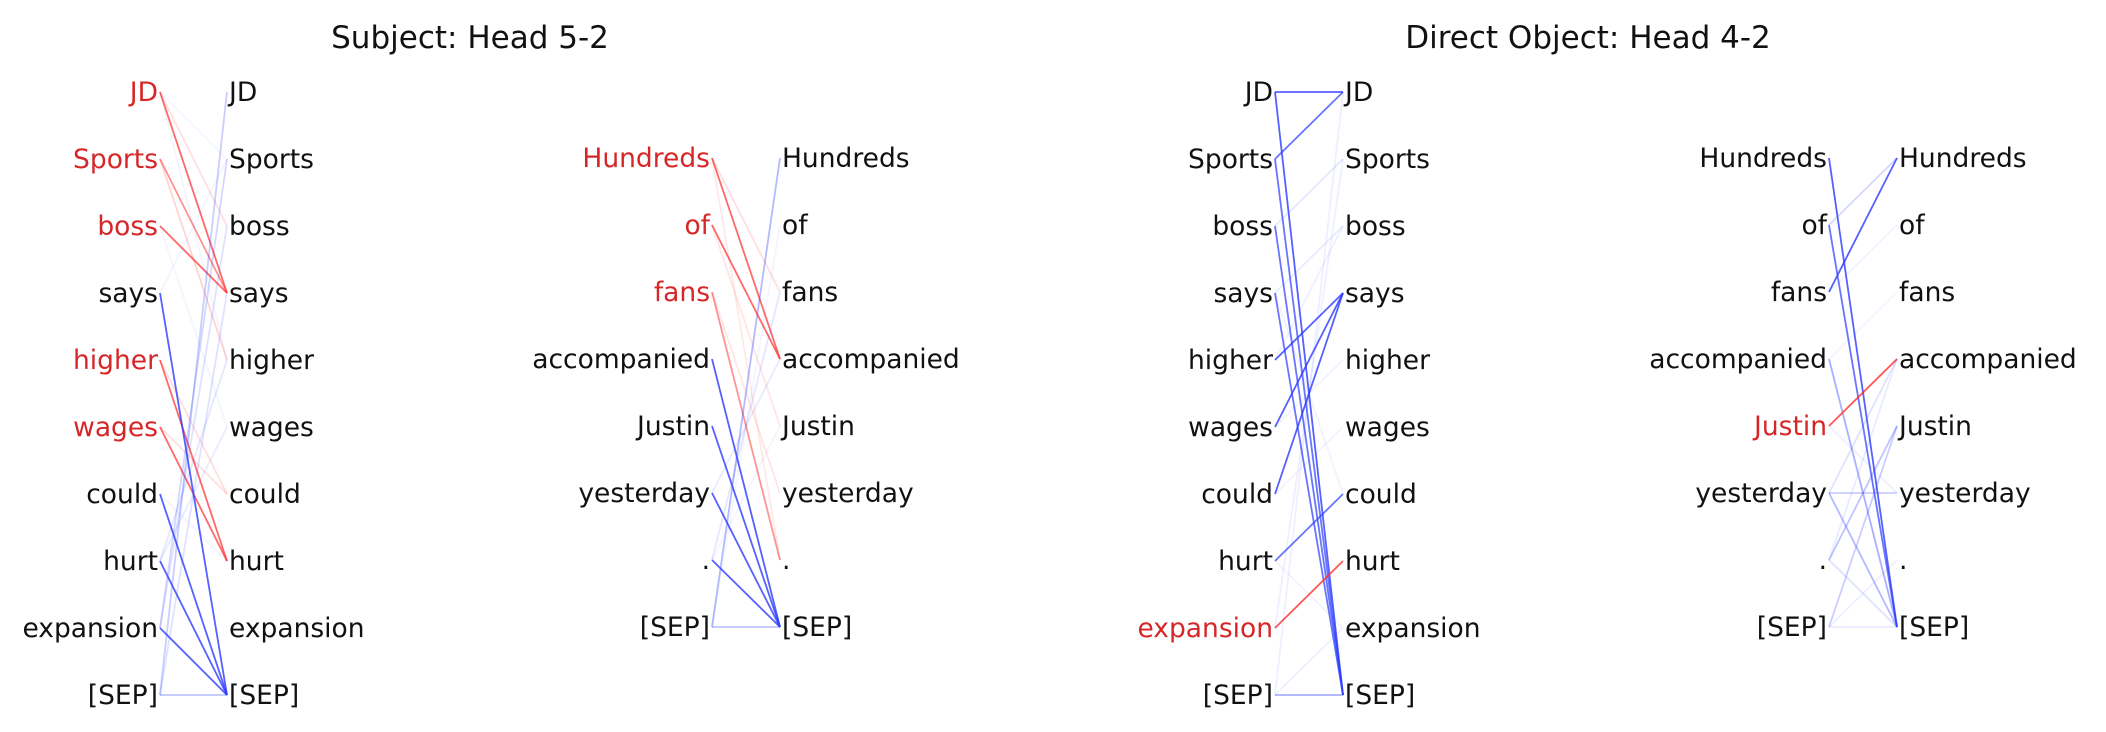 The image size is (2106, 732). I want to click on token-left-yesterday: yesterday, so click(1761, 493).